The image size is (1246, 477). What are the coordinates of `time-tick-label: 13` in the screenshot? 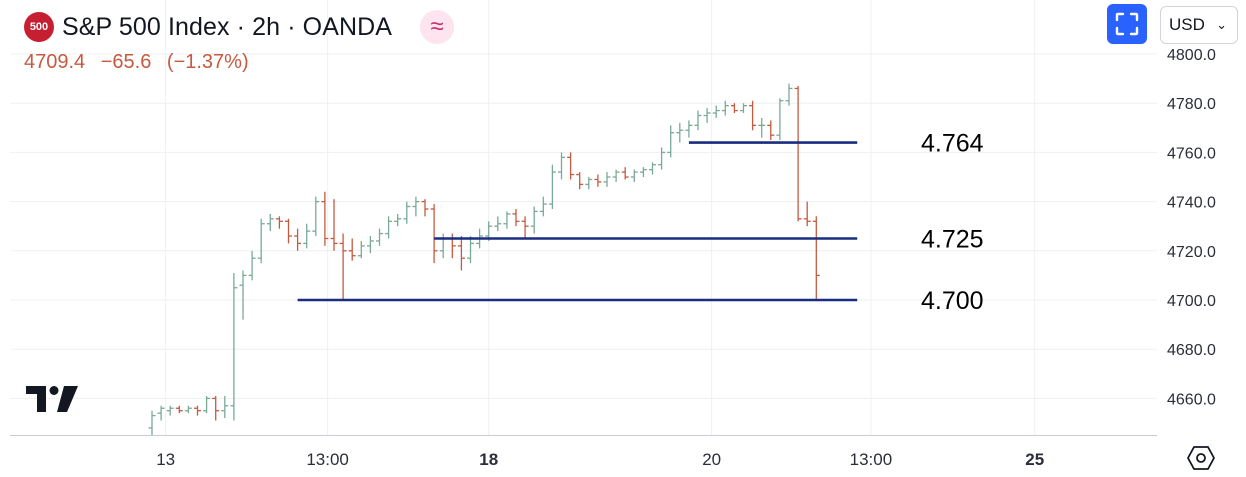 It's located at (165, 459).